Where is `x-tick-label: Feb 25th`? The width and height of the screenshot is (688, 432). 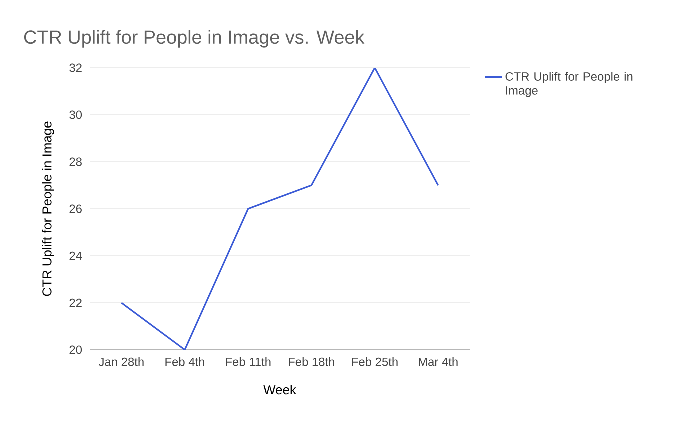
x-tick-label: Feb 25th is located at coordinates (375, 362).